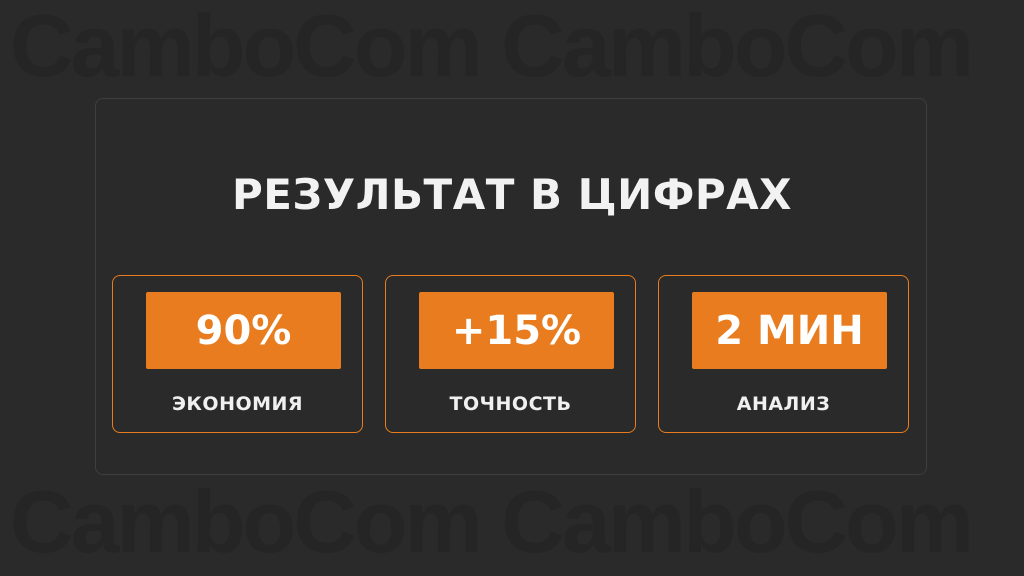 The width and height of the screenshot is (1024, 576). Describe the element at coordinates (783, 404) in the screenshot. I see `stat-label: АНАЛИЗ` at that location.